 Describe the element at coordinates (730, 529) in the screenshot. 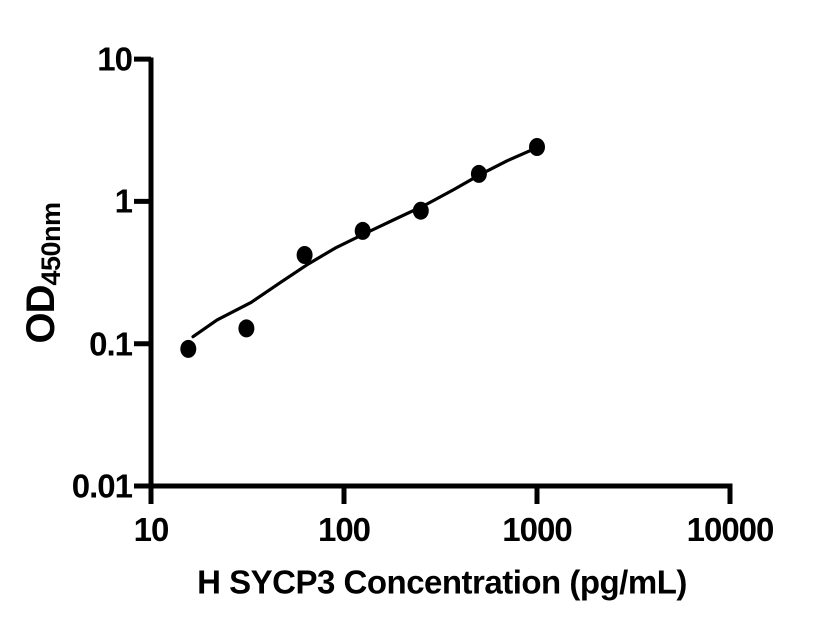

I see `x-tick-label: 10000` at that location.